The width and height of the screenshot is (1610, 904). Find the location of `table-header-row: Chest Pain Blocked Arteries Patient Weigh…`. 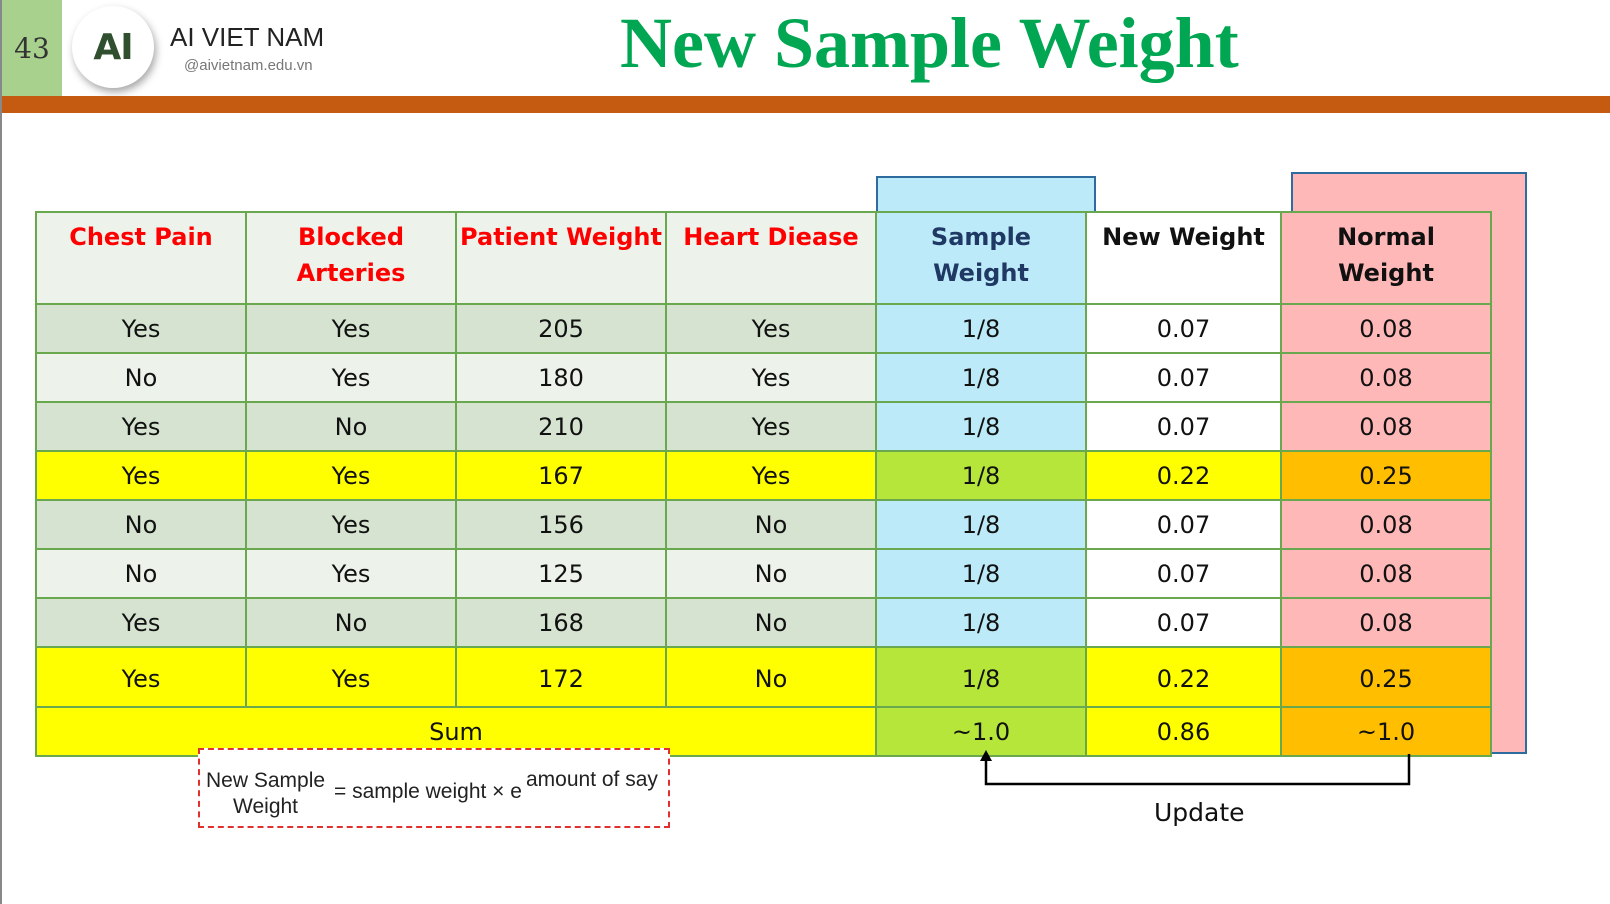

table-header-row: Chest Pain Blocked Arteries Patient Weigh… is located at coordinates (763, 258).